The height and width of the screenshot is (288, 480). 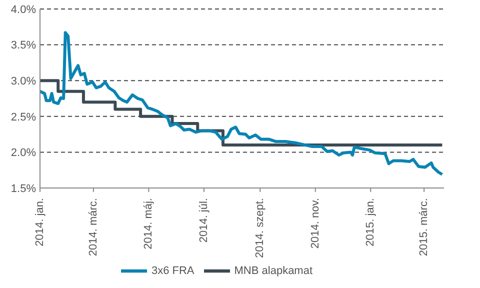 What do you see at coordinates (148, 224) in the screenshot?
I see `x-tick-label: 2014. máj.` at bounding box center [148, 224].